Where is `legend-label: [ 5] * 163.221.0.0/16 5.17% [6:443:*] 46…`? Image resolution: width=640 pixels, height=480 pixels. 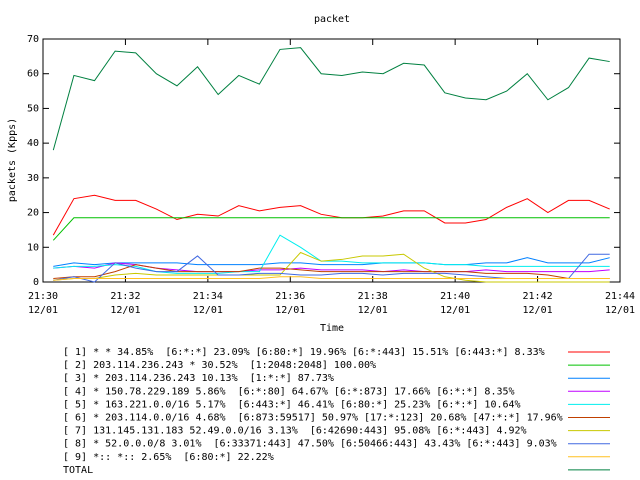
legend-label: [ 5] * 163.221.0.0/16 5.17% [6:443:*] 46… is located at coordinates (292, 404).